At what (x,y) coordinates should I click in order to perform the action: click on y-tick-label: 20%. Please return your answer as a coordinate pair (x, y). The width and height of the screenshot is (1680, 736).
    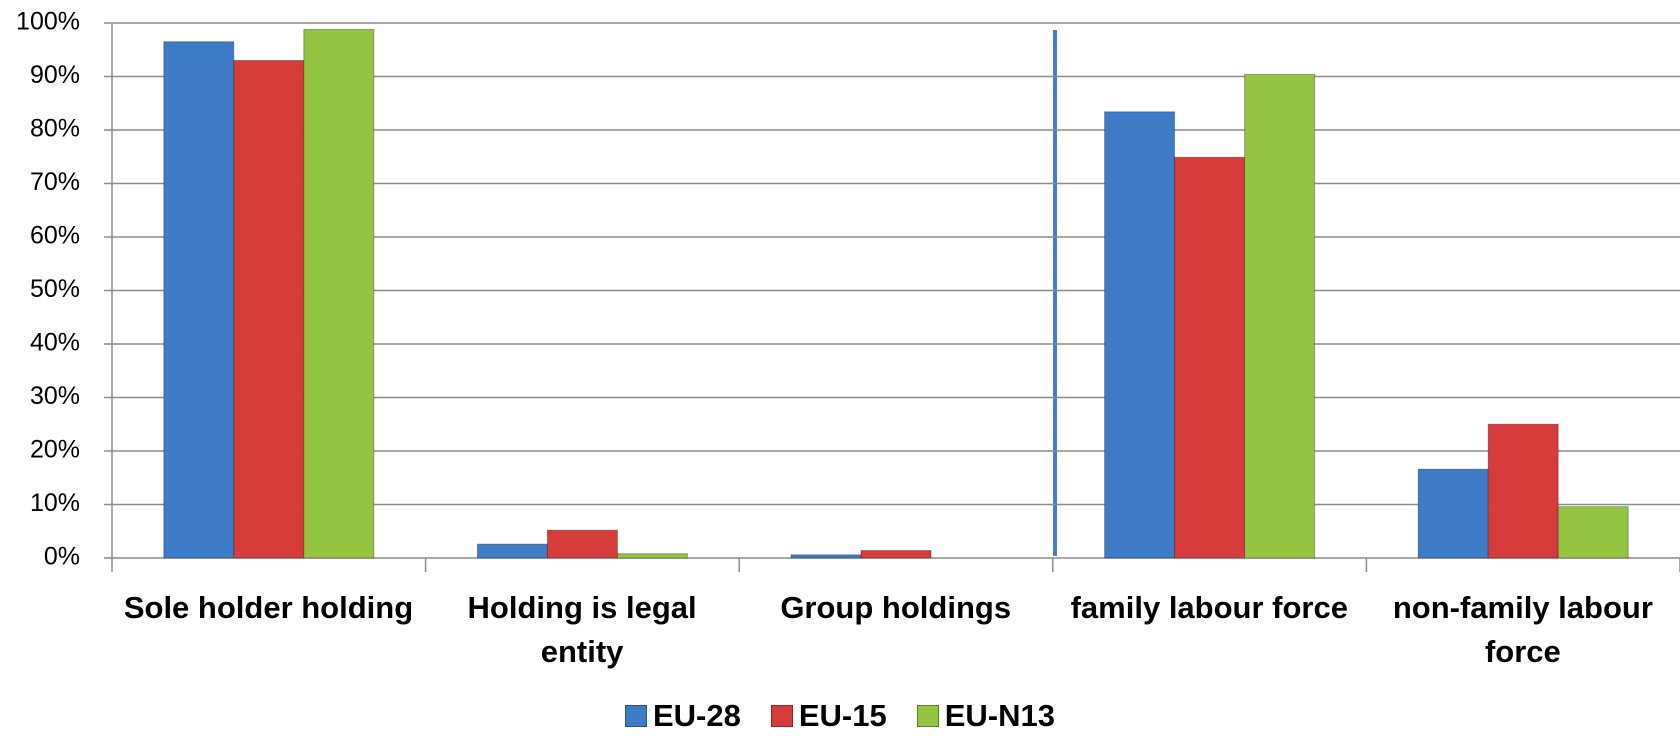
    Looking at the image, I should click on (55, 450).